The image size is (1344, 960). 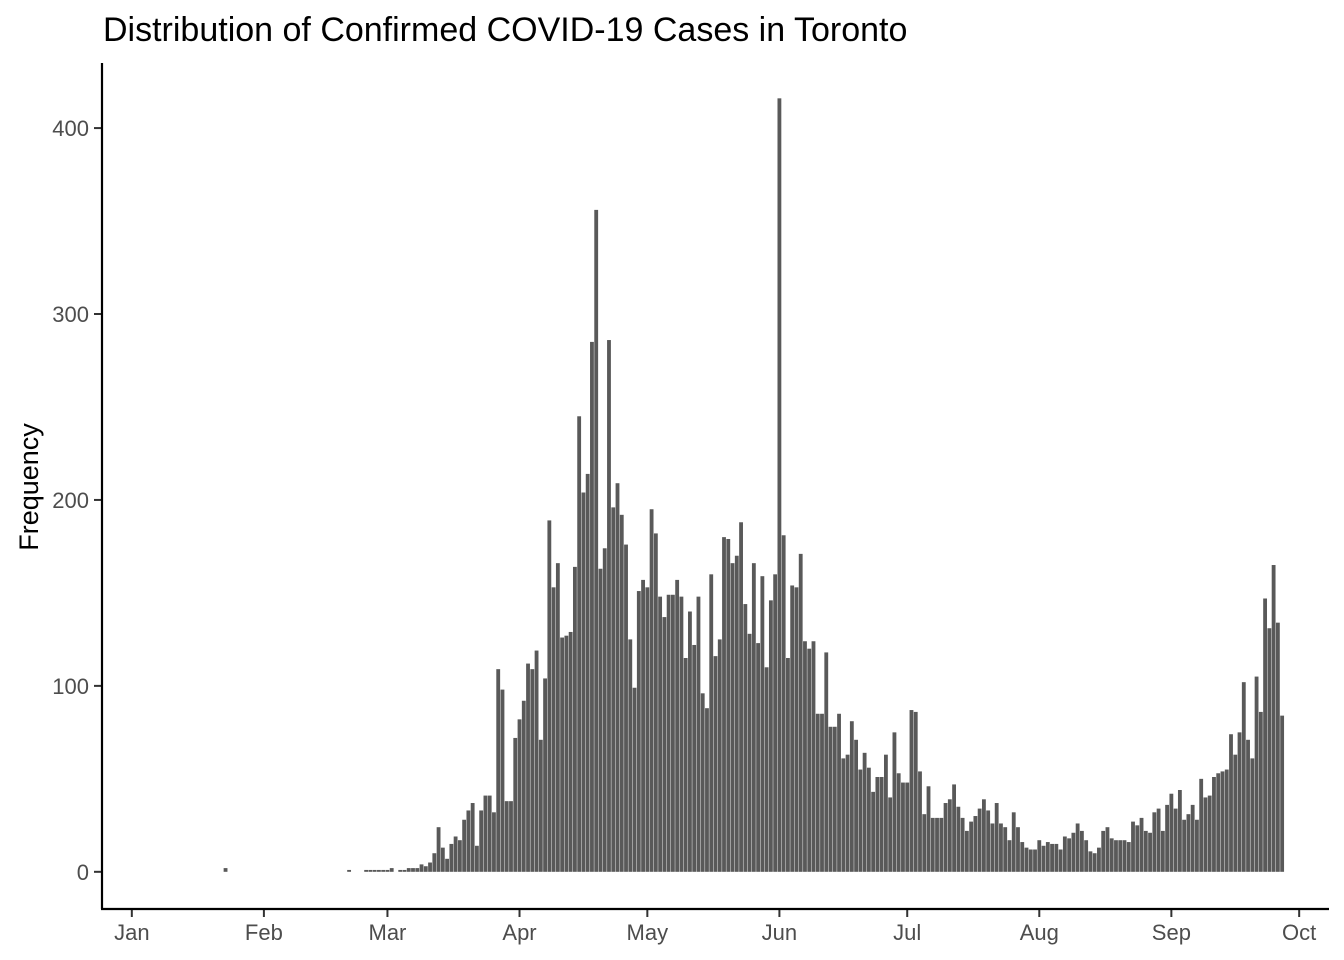 What do you see at coordinates (648, 932) in the screenshot?
I see `x-tick-label: May` at bounding box center [648, 932].